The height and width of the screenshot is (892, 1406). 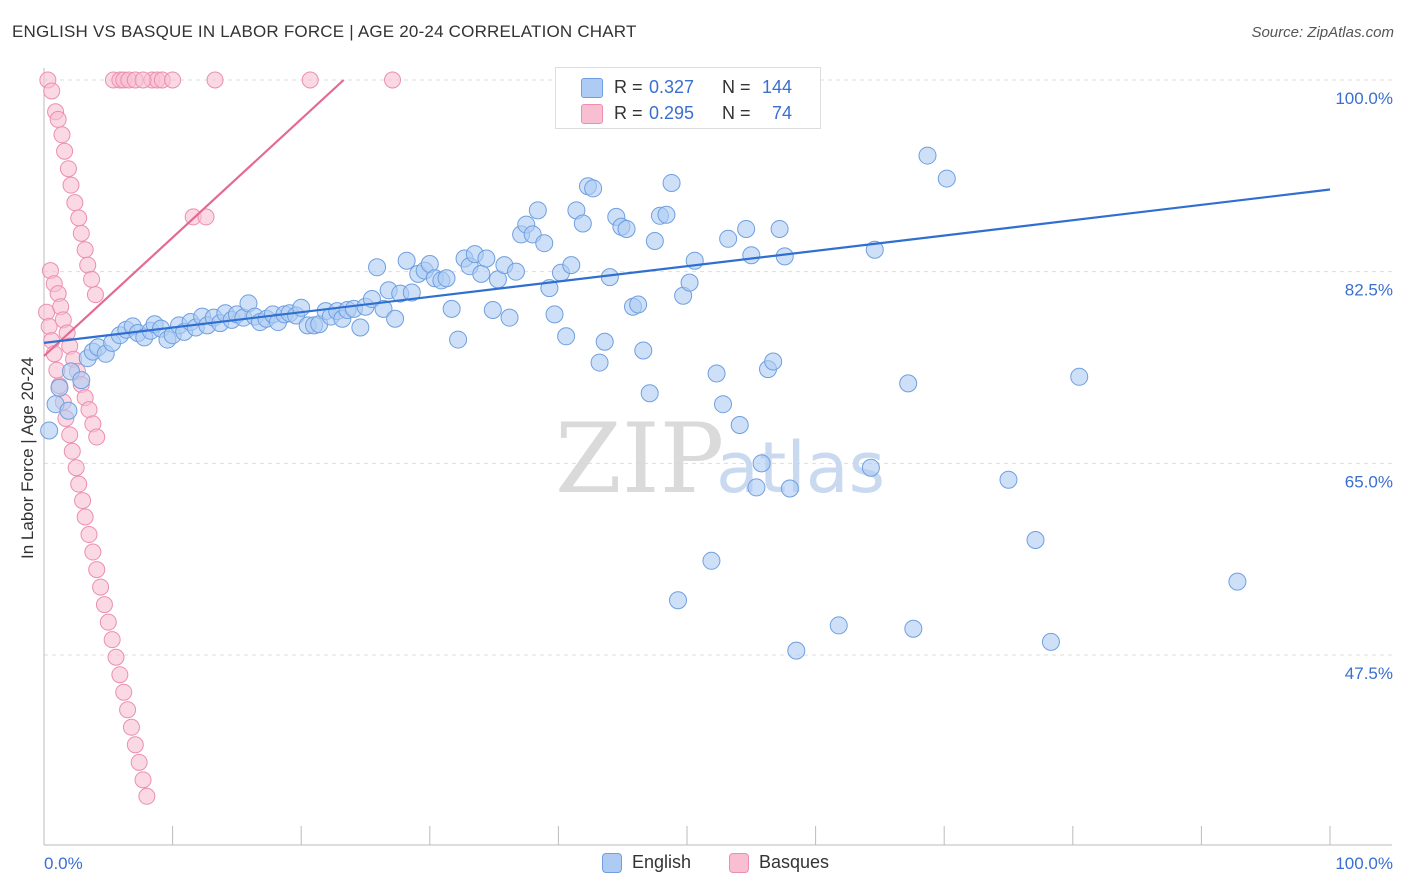 I want to click on x-tick-label: 0.0%, so click(x=63, y=863).